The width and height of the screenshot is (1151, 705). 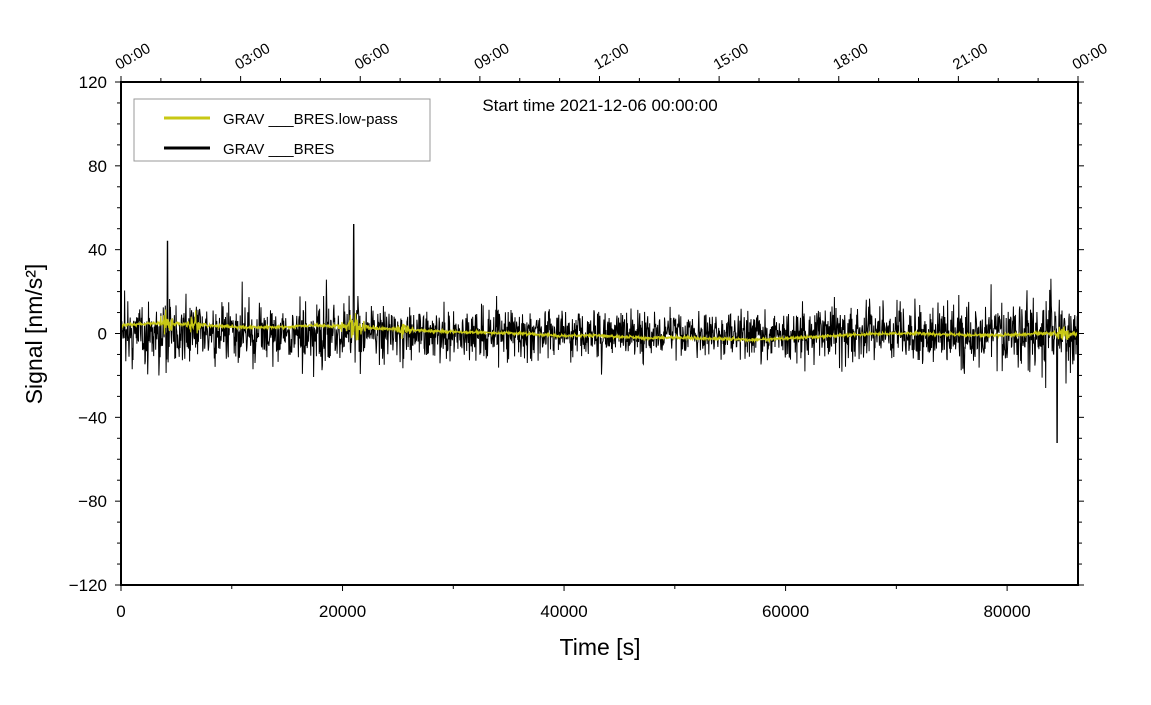 What do you see at coordinates (785, 611) in the screenshot?
I see `x-tick-label: 60000` at bounding box center [785, 611].